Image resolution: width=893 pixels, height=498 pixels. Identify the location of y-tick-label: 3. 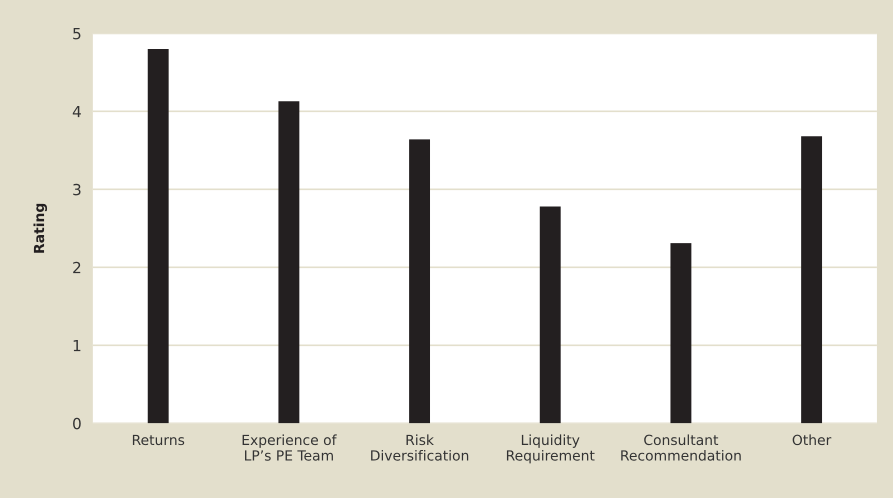
(77, 190).